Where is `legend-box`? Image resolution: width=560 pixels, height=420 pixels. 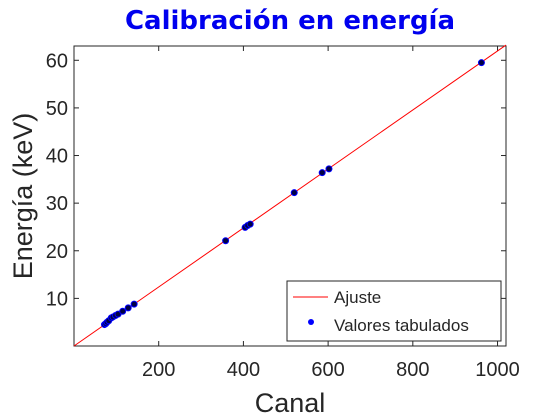
legend-box is located at coordinates (394, 311).